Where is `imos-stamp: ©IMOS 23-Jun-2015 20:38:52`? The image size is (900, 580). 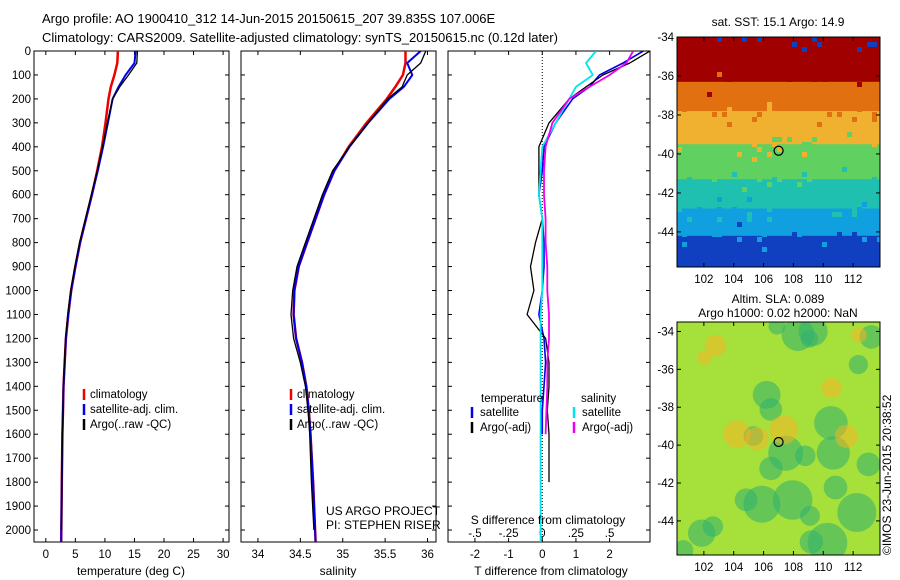
imos-stamp: ©IMOS 23-Jun-2015 20:38:52 is located at coordinates (887, 474).